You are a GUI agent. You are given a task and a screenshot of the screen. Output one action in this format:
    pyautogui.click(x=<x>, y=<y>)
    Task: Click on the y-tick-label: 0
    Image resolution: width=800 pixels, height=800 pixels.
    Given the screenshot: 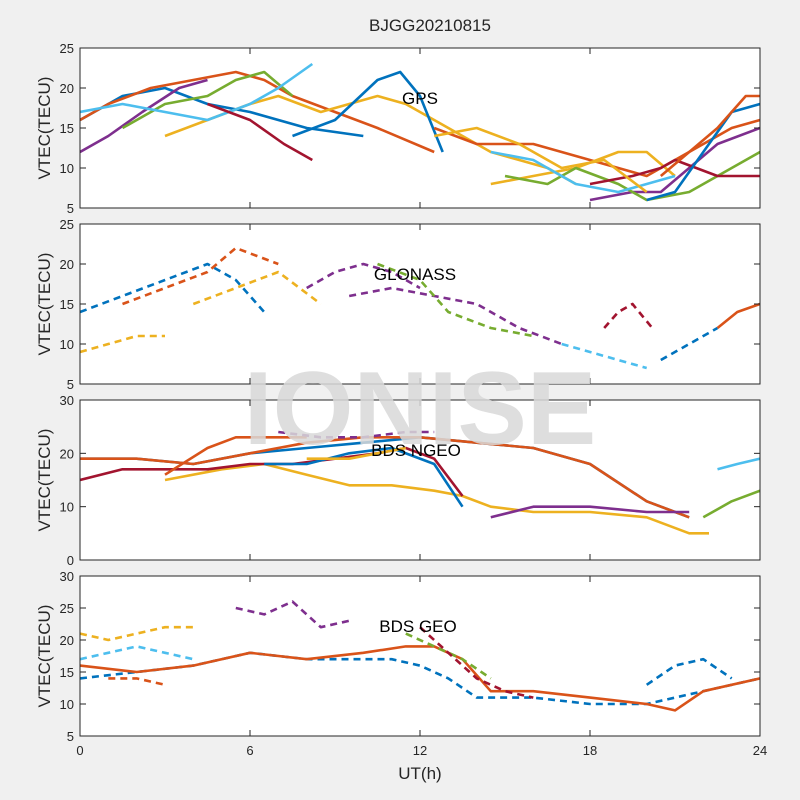 What is the action you would take?
    pyautogui.click(x=70, y=560)
    